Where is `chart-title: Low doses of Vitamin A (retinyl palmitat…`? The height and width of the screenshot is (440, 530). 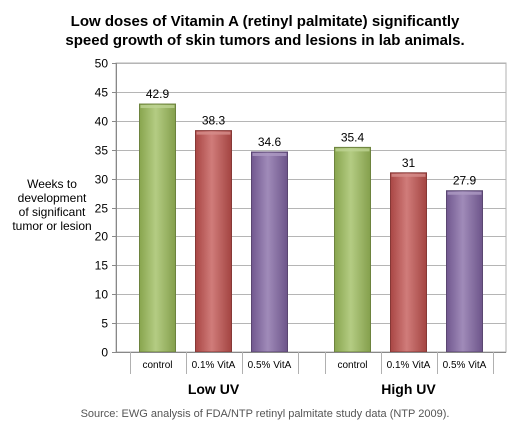
chart-title: Low doses of Vitamin A (retinyl palmitat… is located at coordinates (265, 31).